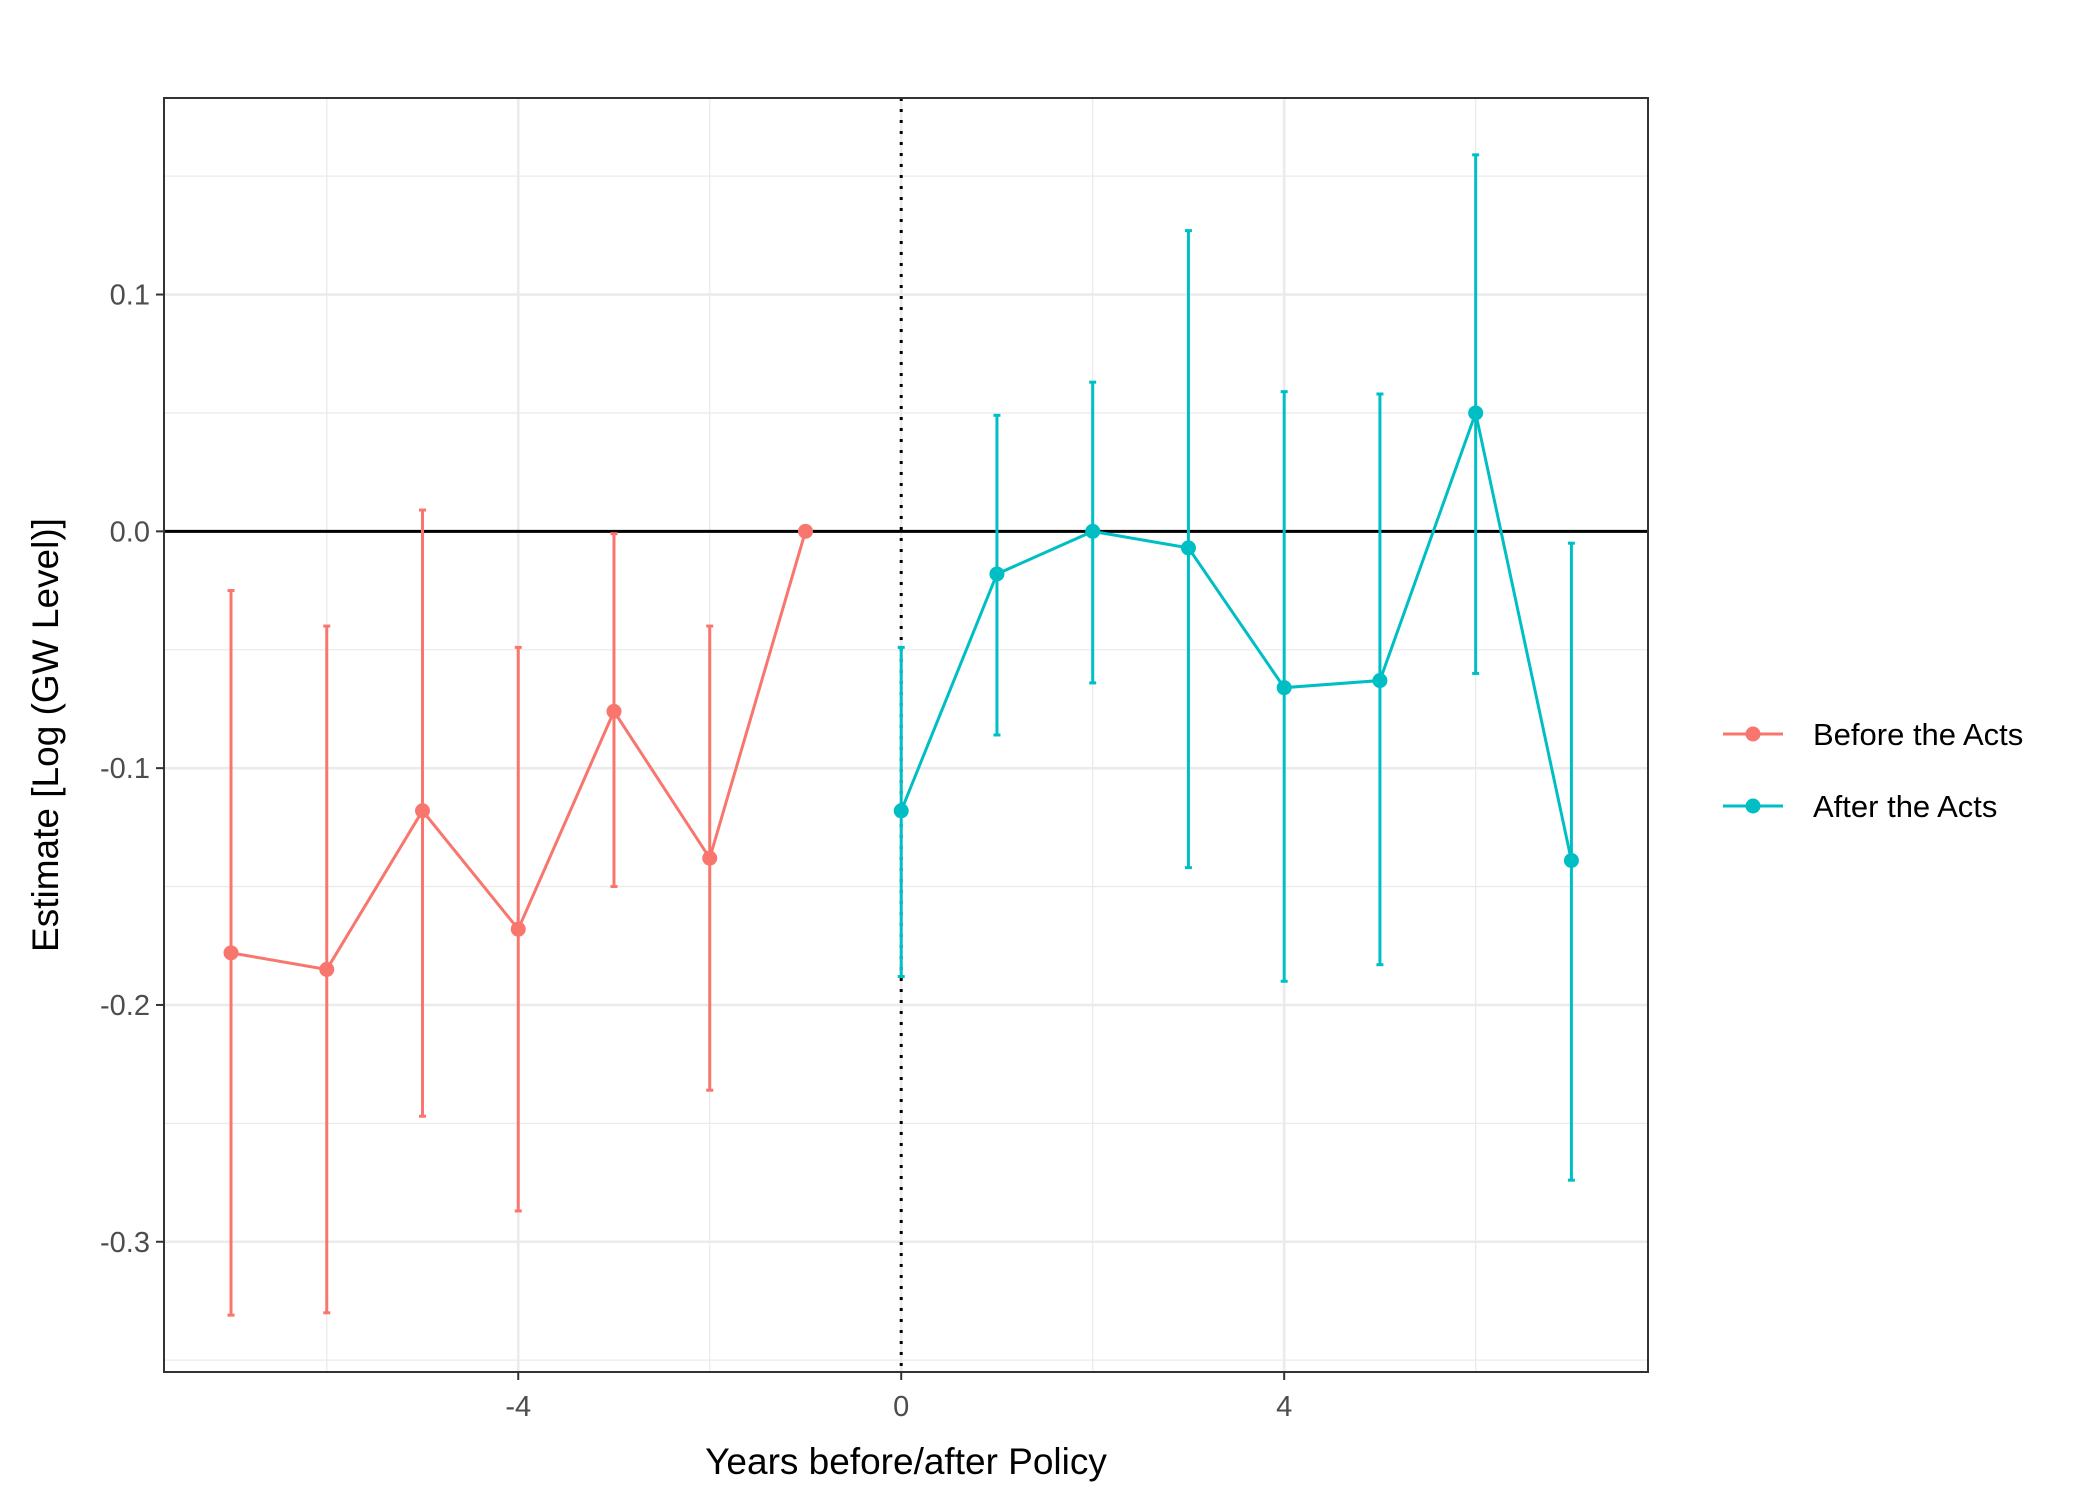 This screenshot has width=2100, height=1504. I want to click on x-tick-label: 0, so click(901, 1407).